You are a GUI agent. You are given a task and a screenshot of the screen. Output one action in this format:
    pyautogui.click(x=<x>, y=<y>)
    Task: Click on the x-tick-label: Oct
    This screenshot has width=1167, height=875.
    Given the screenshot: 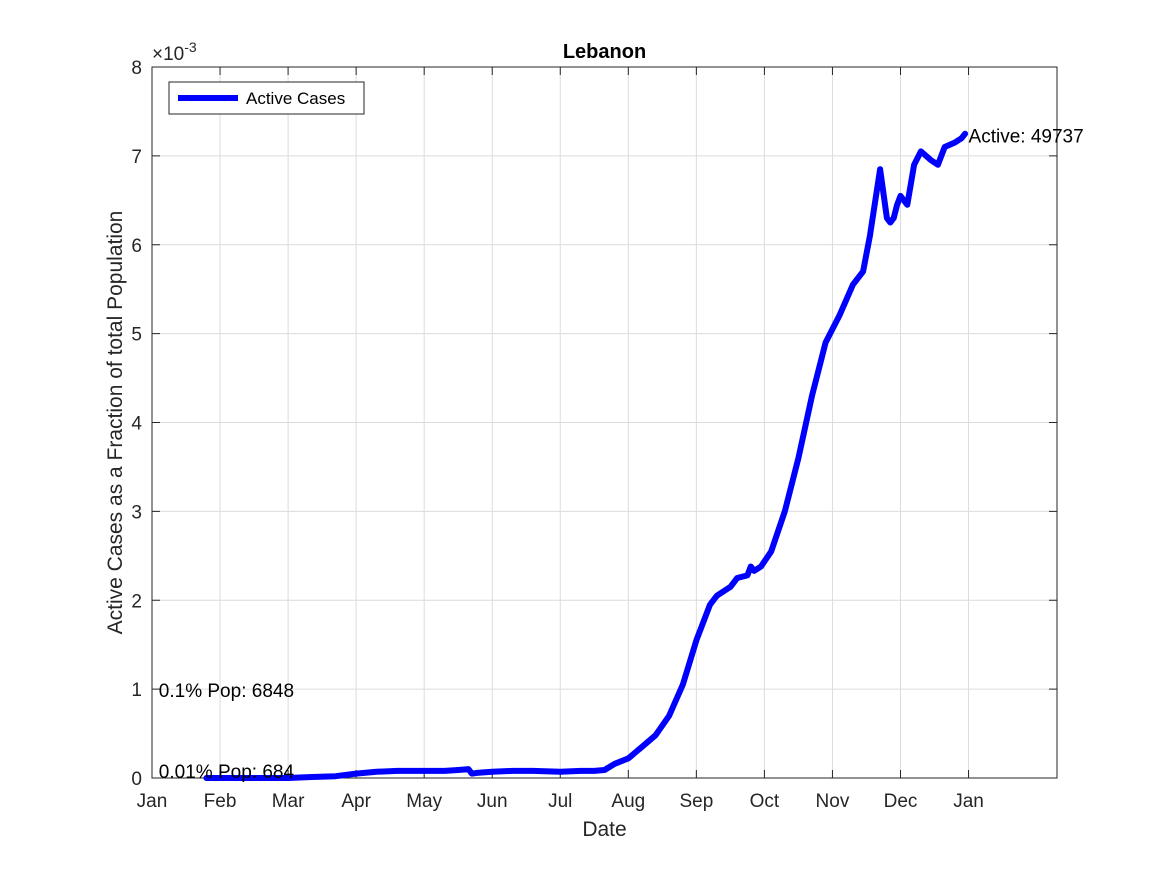 What is the action you would take?
    pyautogui.click(x=765, y=801)
    